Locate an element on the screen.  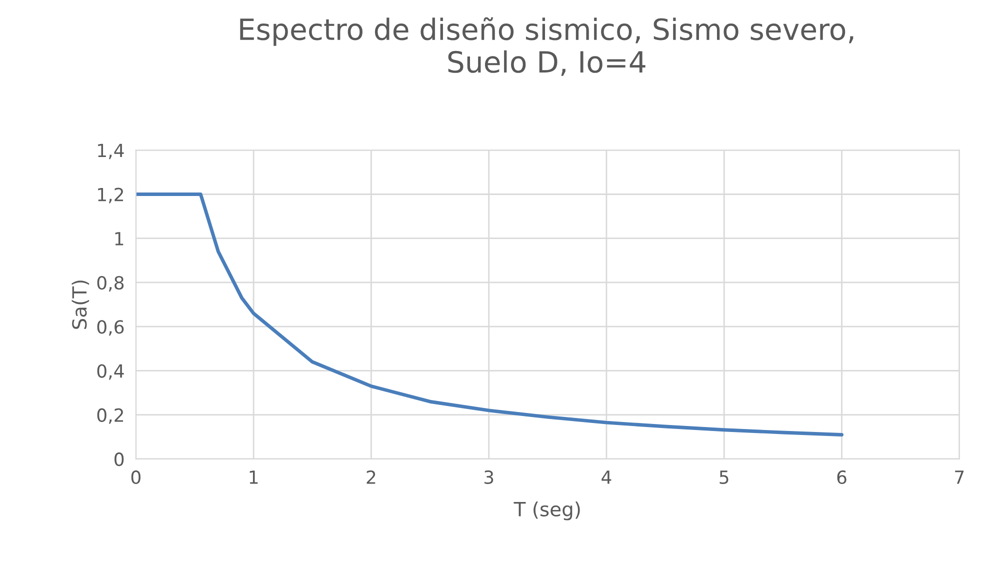
y-tick-label: 0 is located at coordinates (119, 459).